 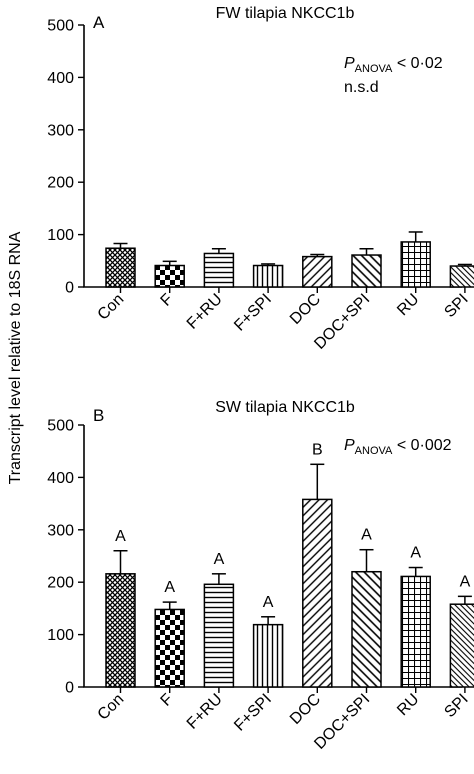 What do you see at coordinates (60, 426) in the screenshot?
I see `panel-b-y-tick-label: 500` at bounding box center [60, 426].